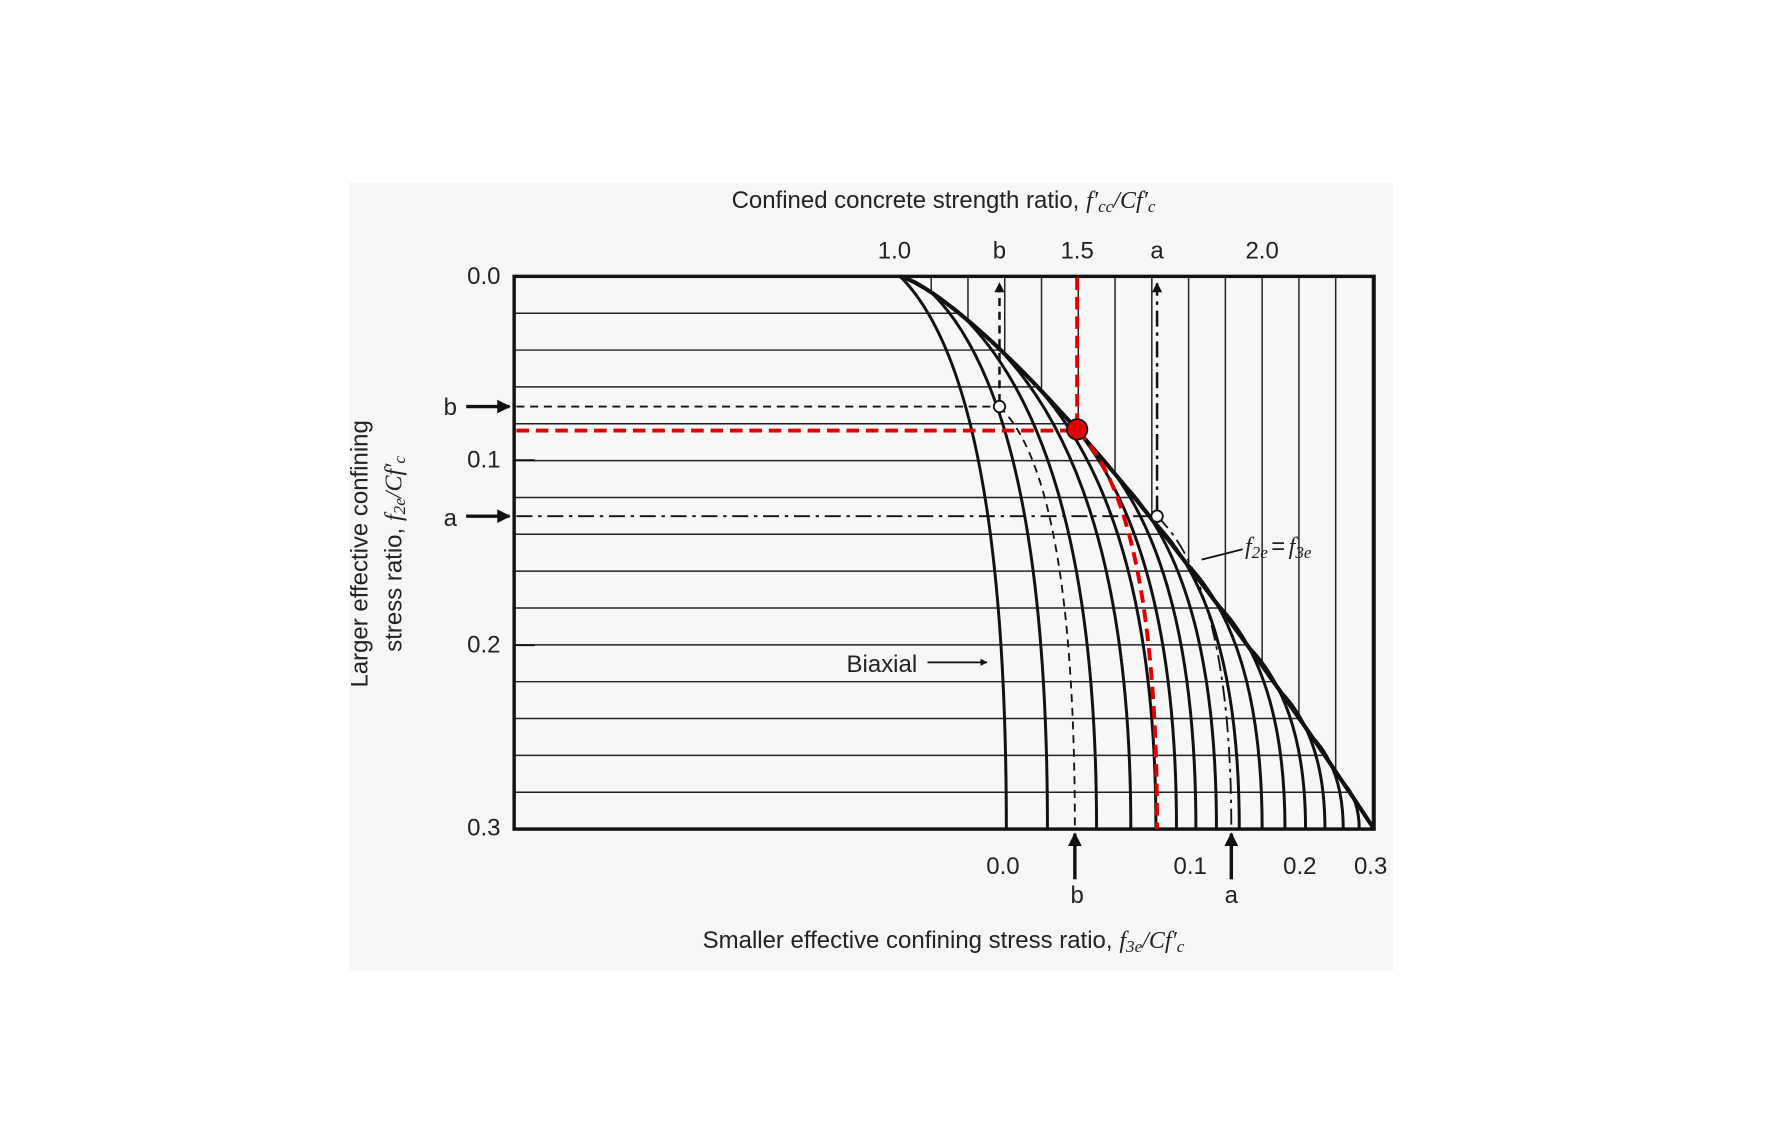 The width and height of the screenshot is (1782, 1126). Describe the element at coordinates (1370, 866) in the screenshot. I see `bottom-tick-label: 0.3` at that location.